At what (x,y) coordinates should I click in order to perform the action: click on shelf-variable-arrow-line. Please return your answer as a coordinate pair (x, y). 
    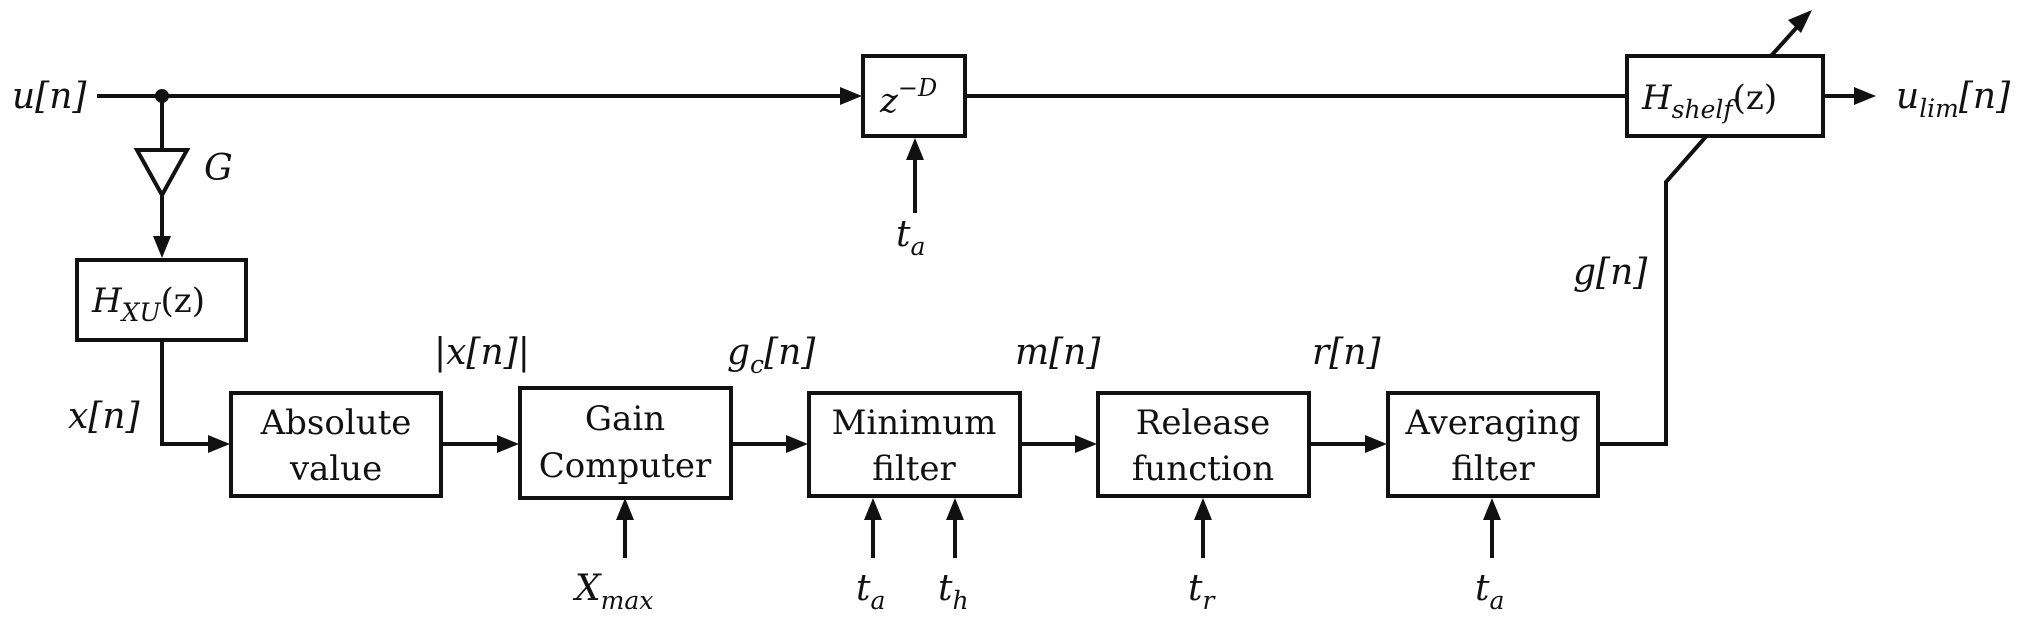
    Looking at the image, I should click on (1784, 41).